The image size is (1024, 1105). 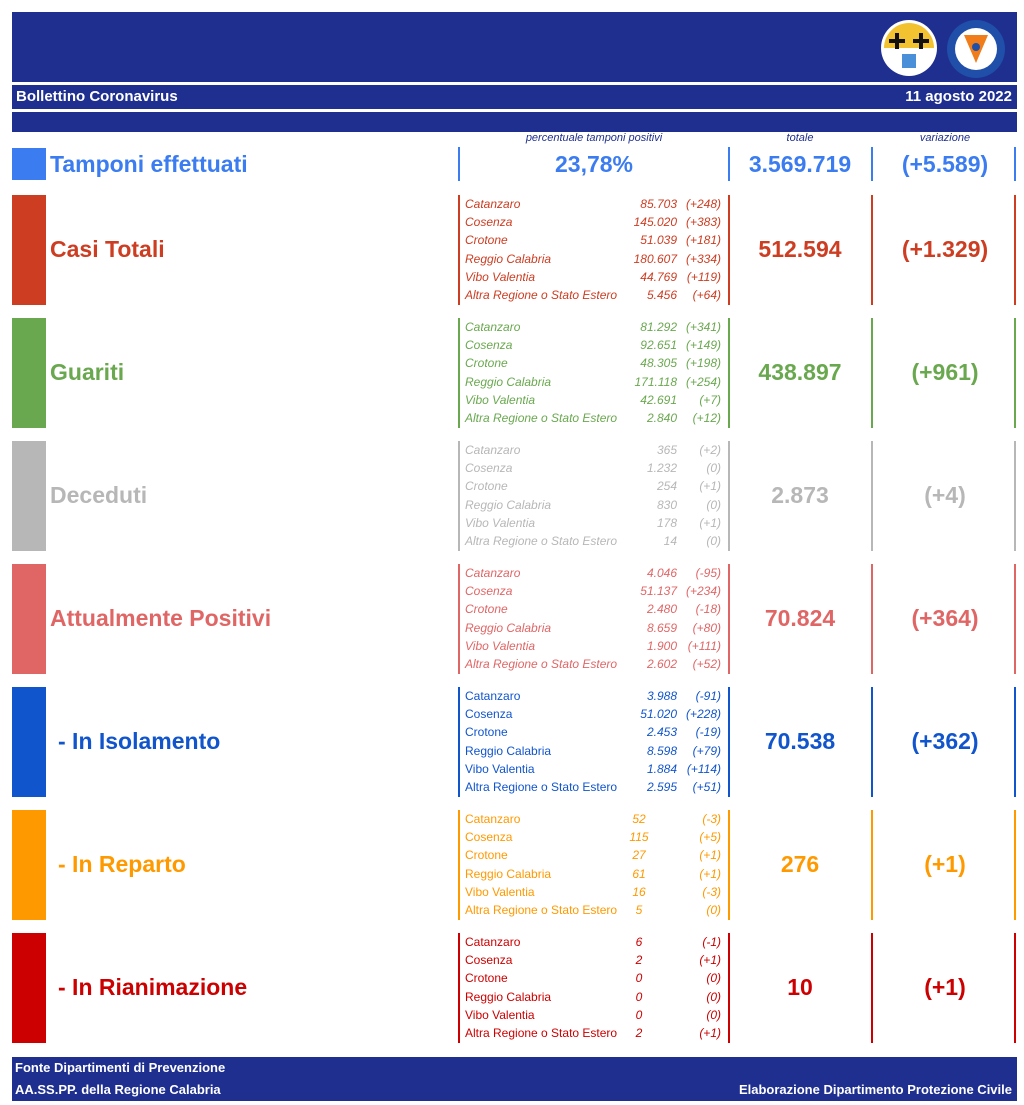 I want to click on province-row: Catanzaro 85.703 (+248), so click(x=596, y=205).